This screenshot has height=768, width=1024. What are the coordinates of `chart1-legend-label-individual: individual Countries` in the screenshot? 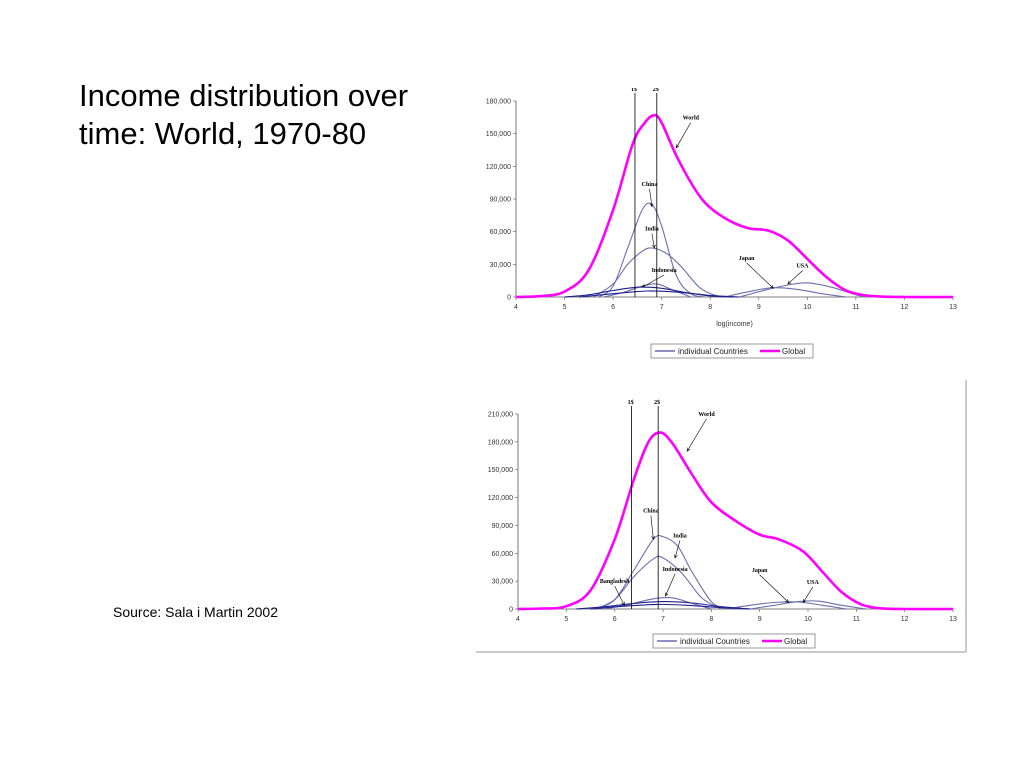 It's located at (713, 351).